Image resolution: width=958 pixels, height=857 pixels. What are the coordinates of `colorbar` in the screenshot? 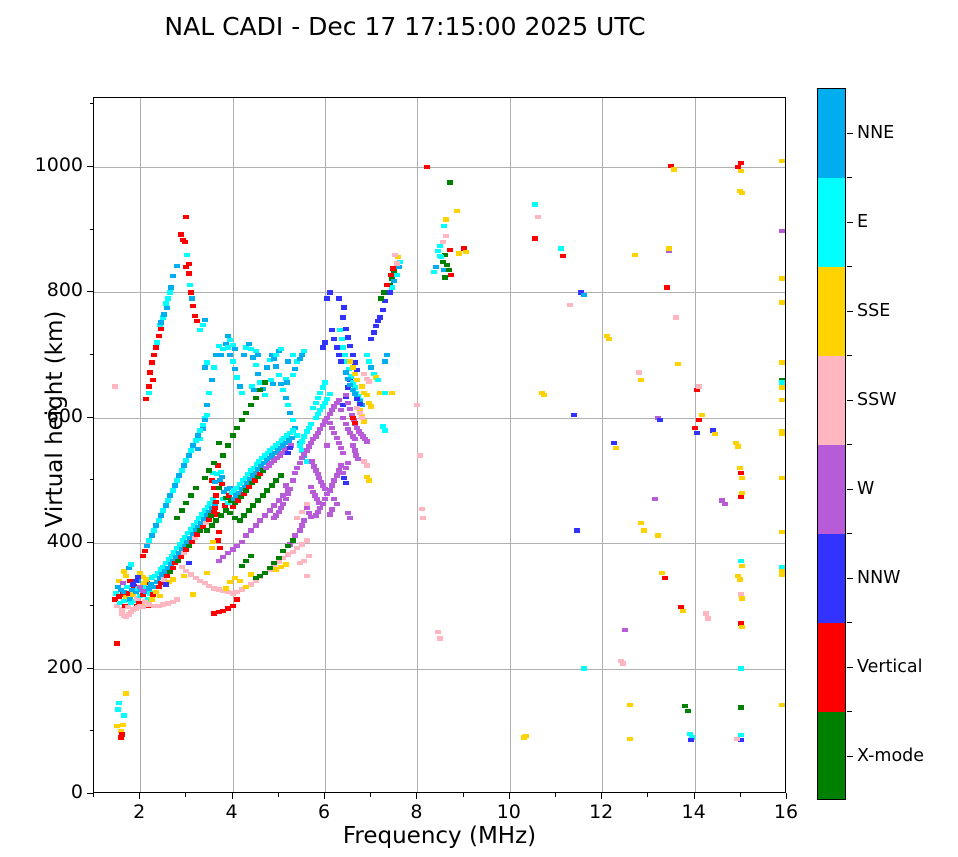 It's located at (831, 444).